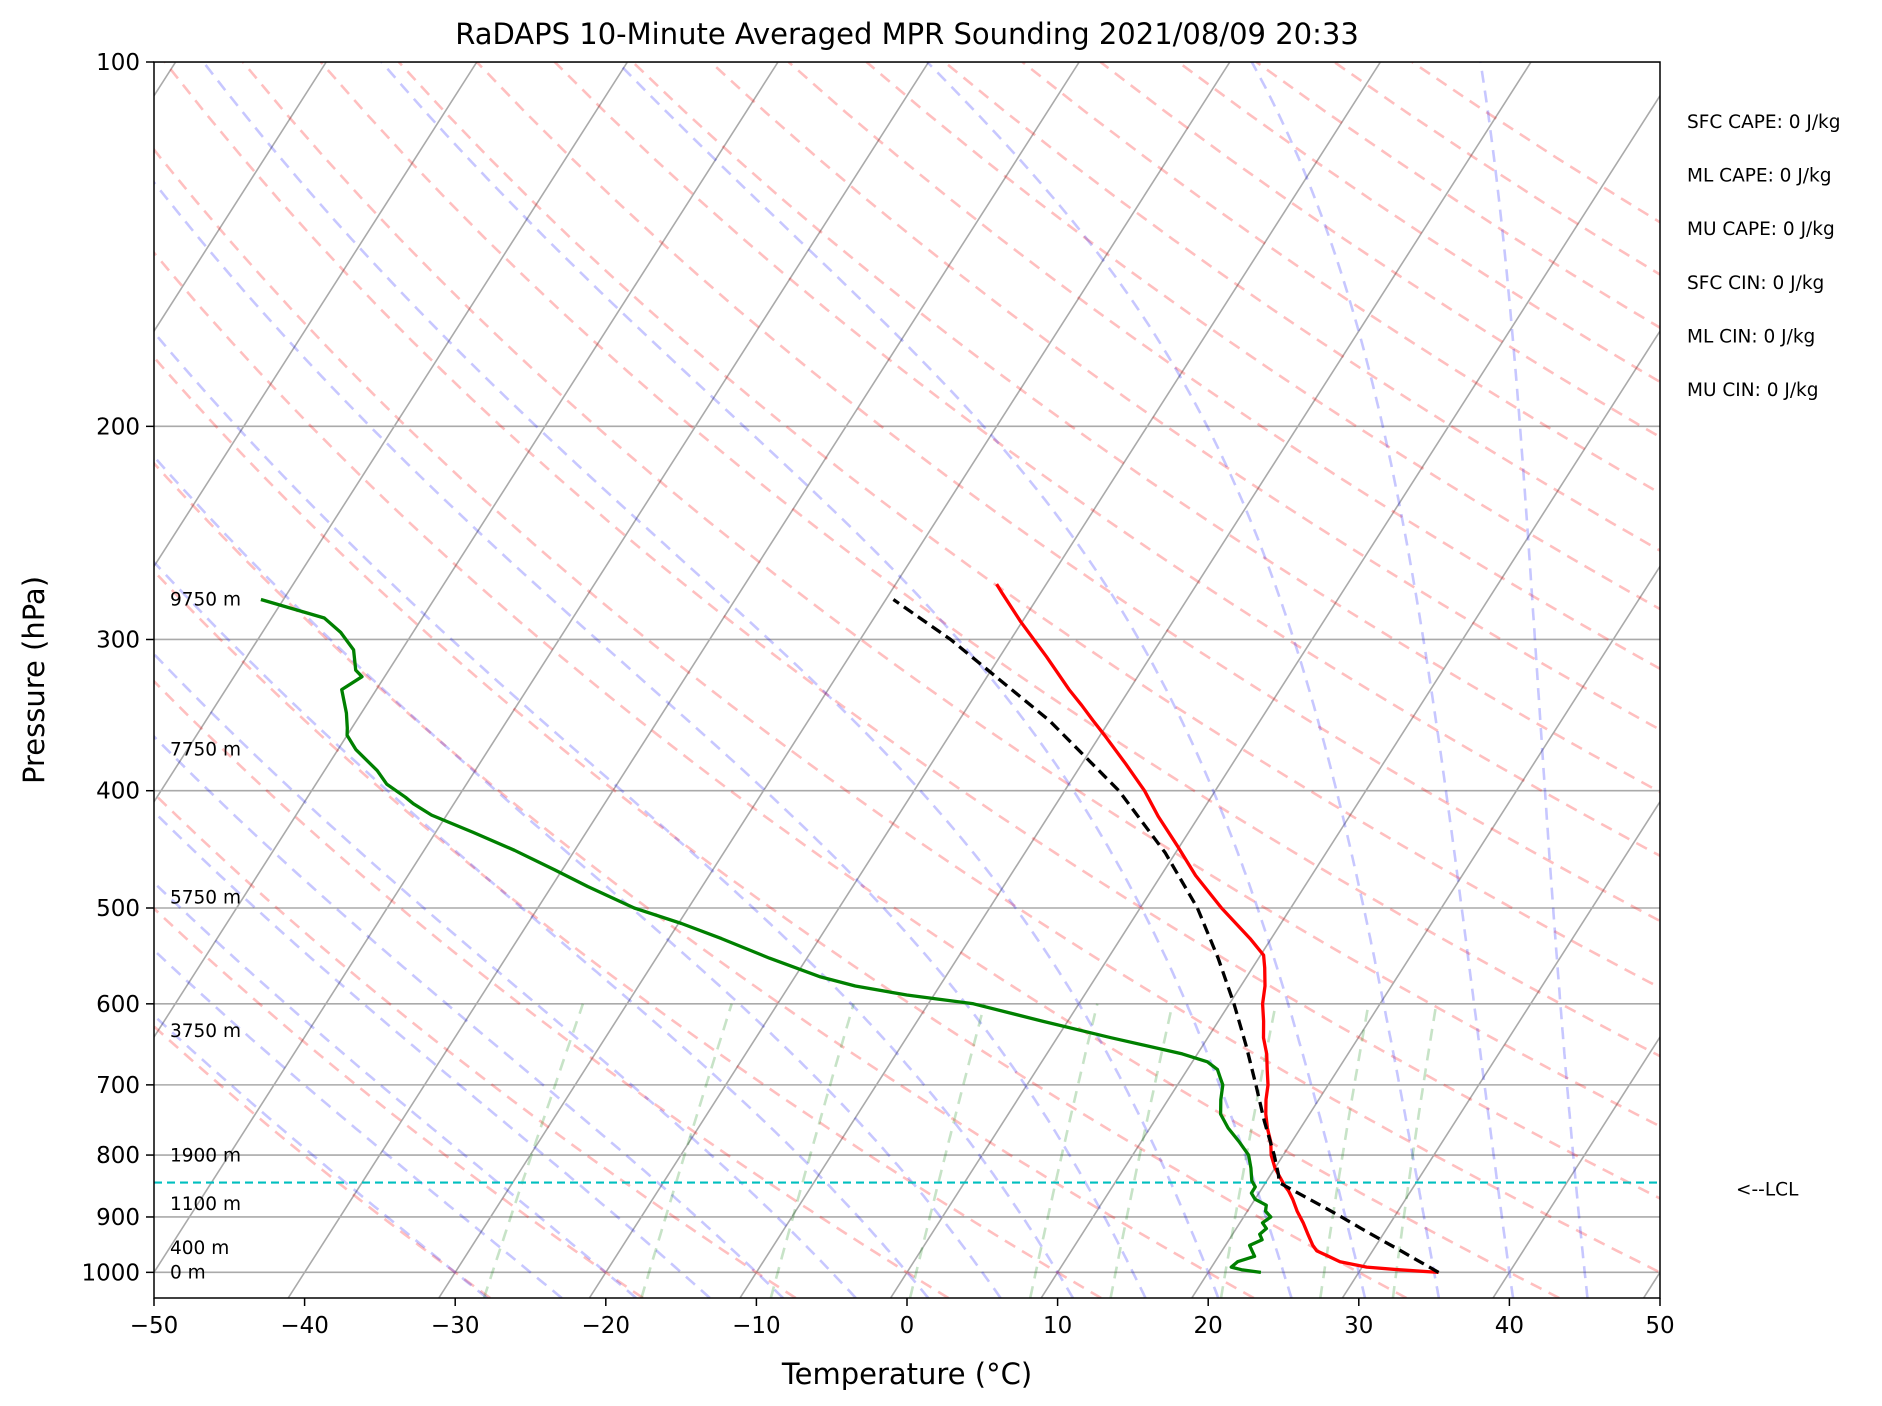 This screenshot has height=1406, width=1882. Describe the element at coordinates (1358, 1326) in the screenshot. I see `x-tick-label: 30` at that location.